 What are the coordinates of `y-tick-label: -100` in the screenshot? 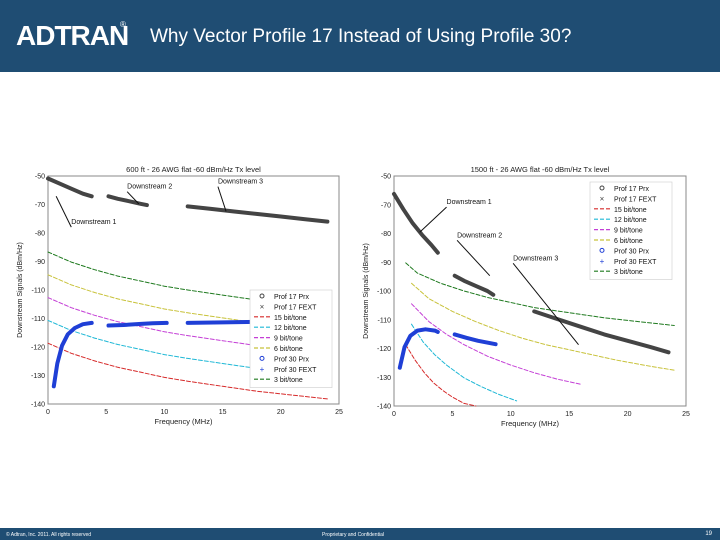 It's located at (384, 292).